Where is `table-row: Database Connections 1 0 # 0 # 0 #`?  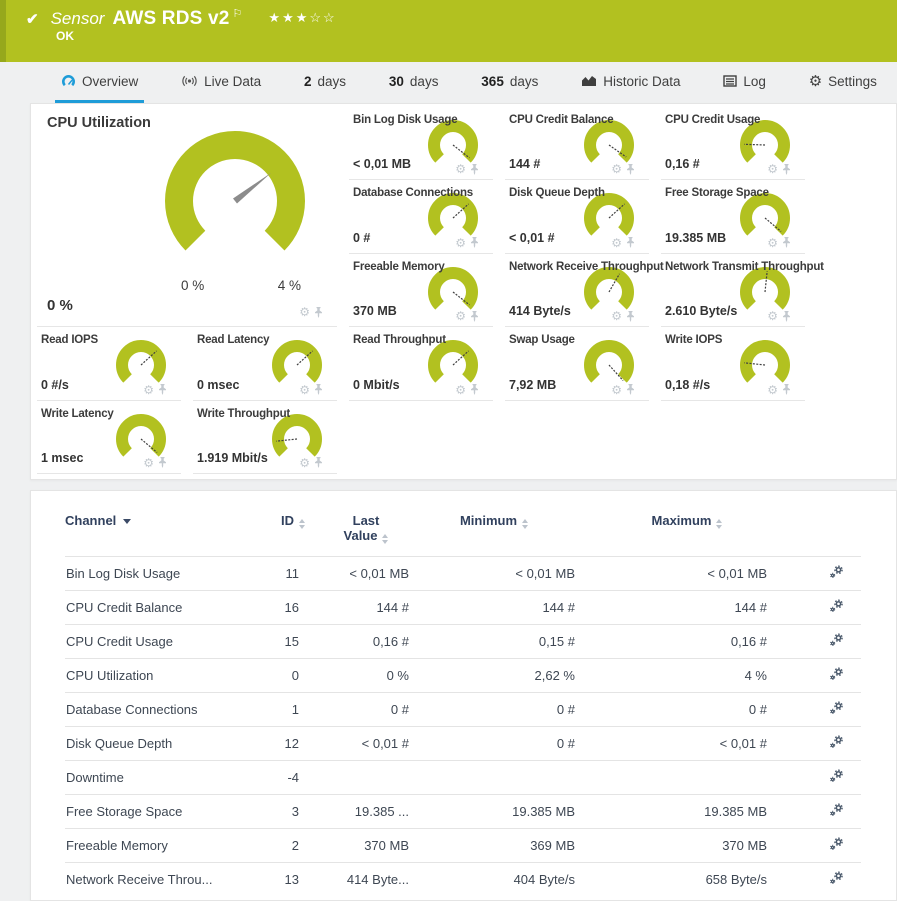
table-row: Database Connections 1 0 # 0 # 0 # is located at coordinates (463, 709).